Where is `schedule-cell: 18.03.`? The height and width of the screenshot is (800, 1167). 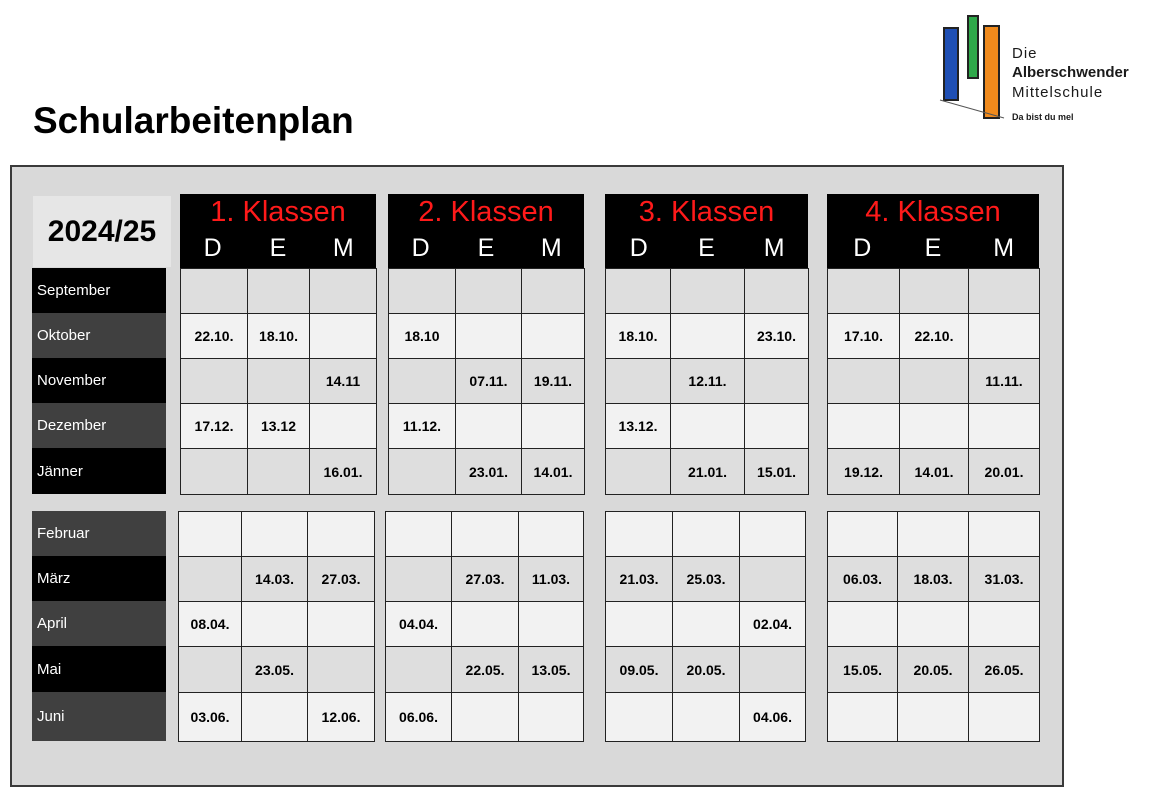 schedule-cell: 18.03. is located at coordinates (933, 579).